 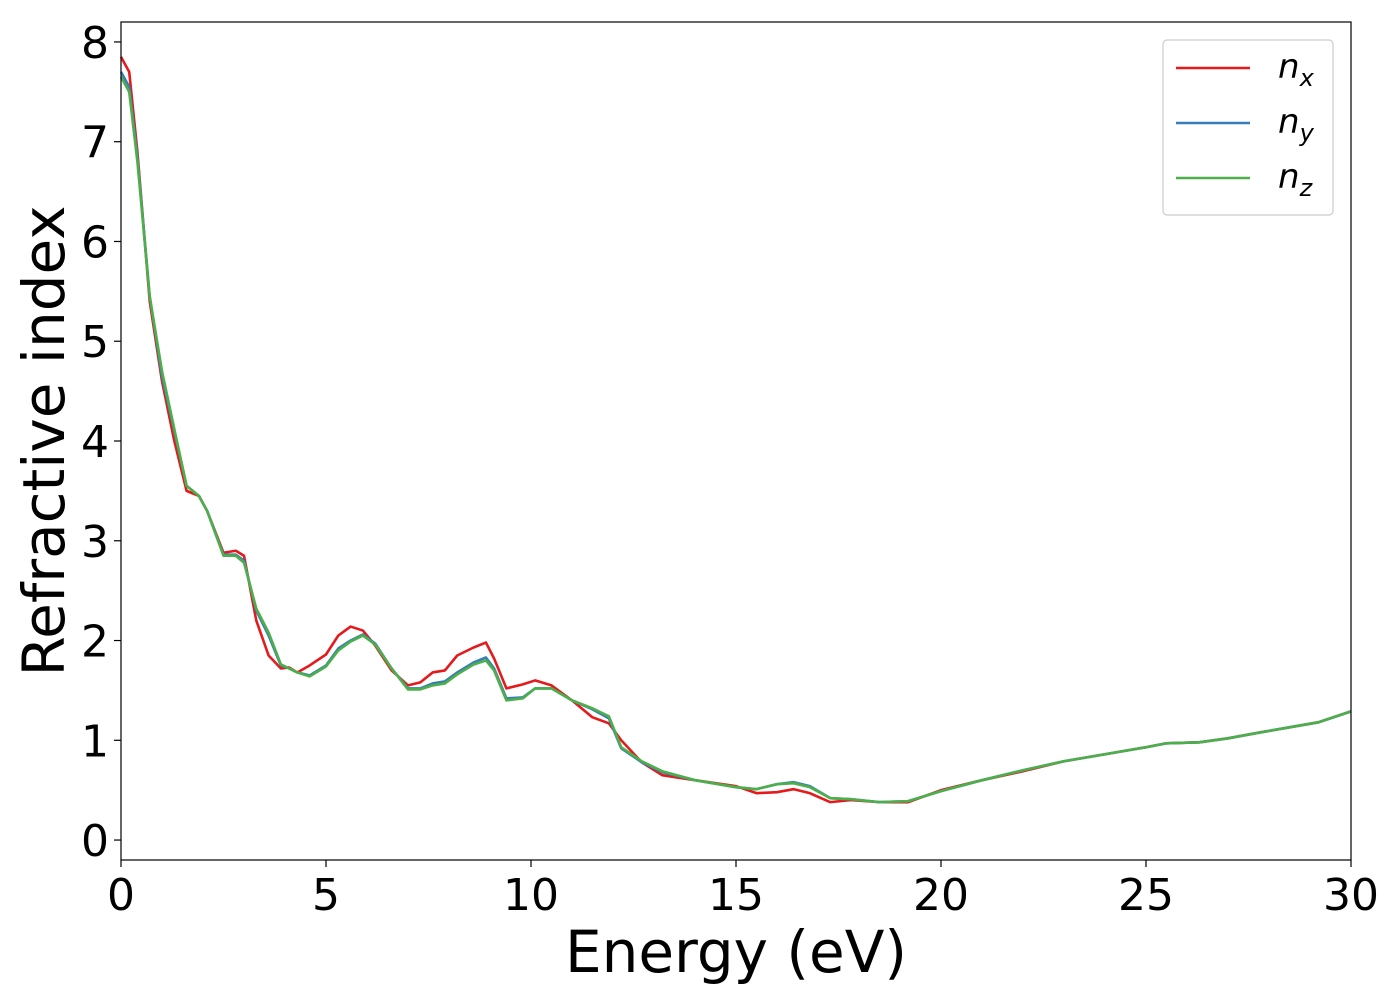 What do you see at coordinates (95, 741) in the screenshot?
I see `y-tick-label: 1` at bounding box center [95, 741].